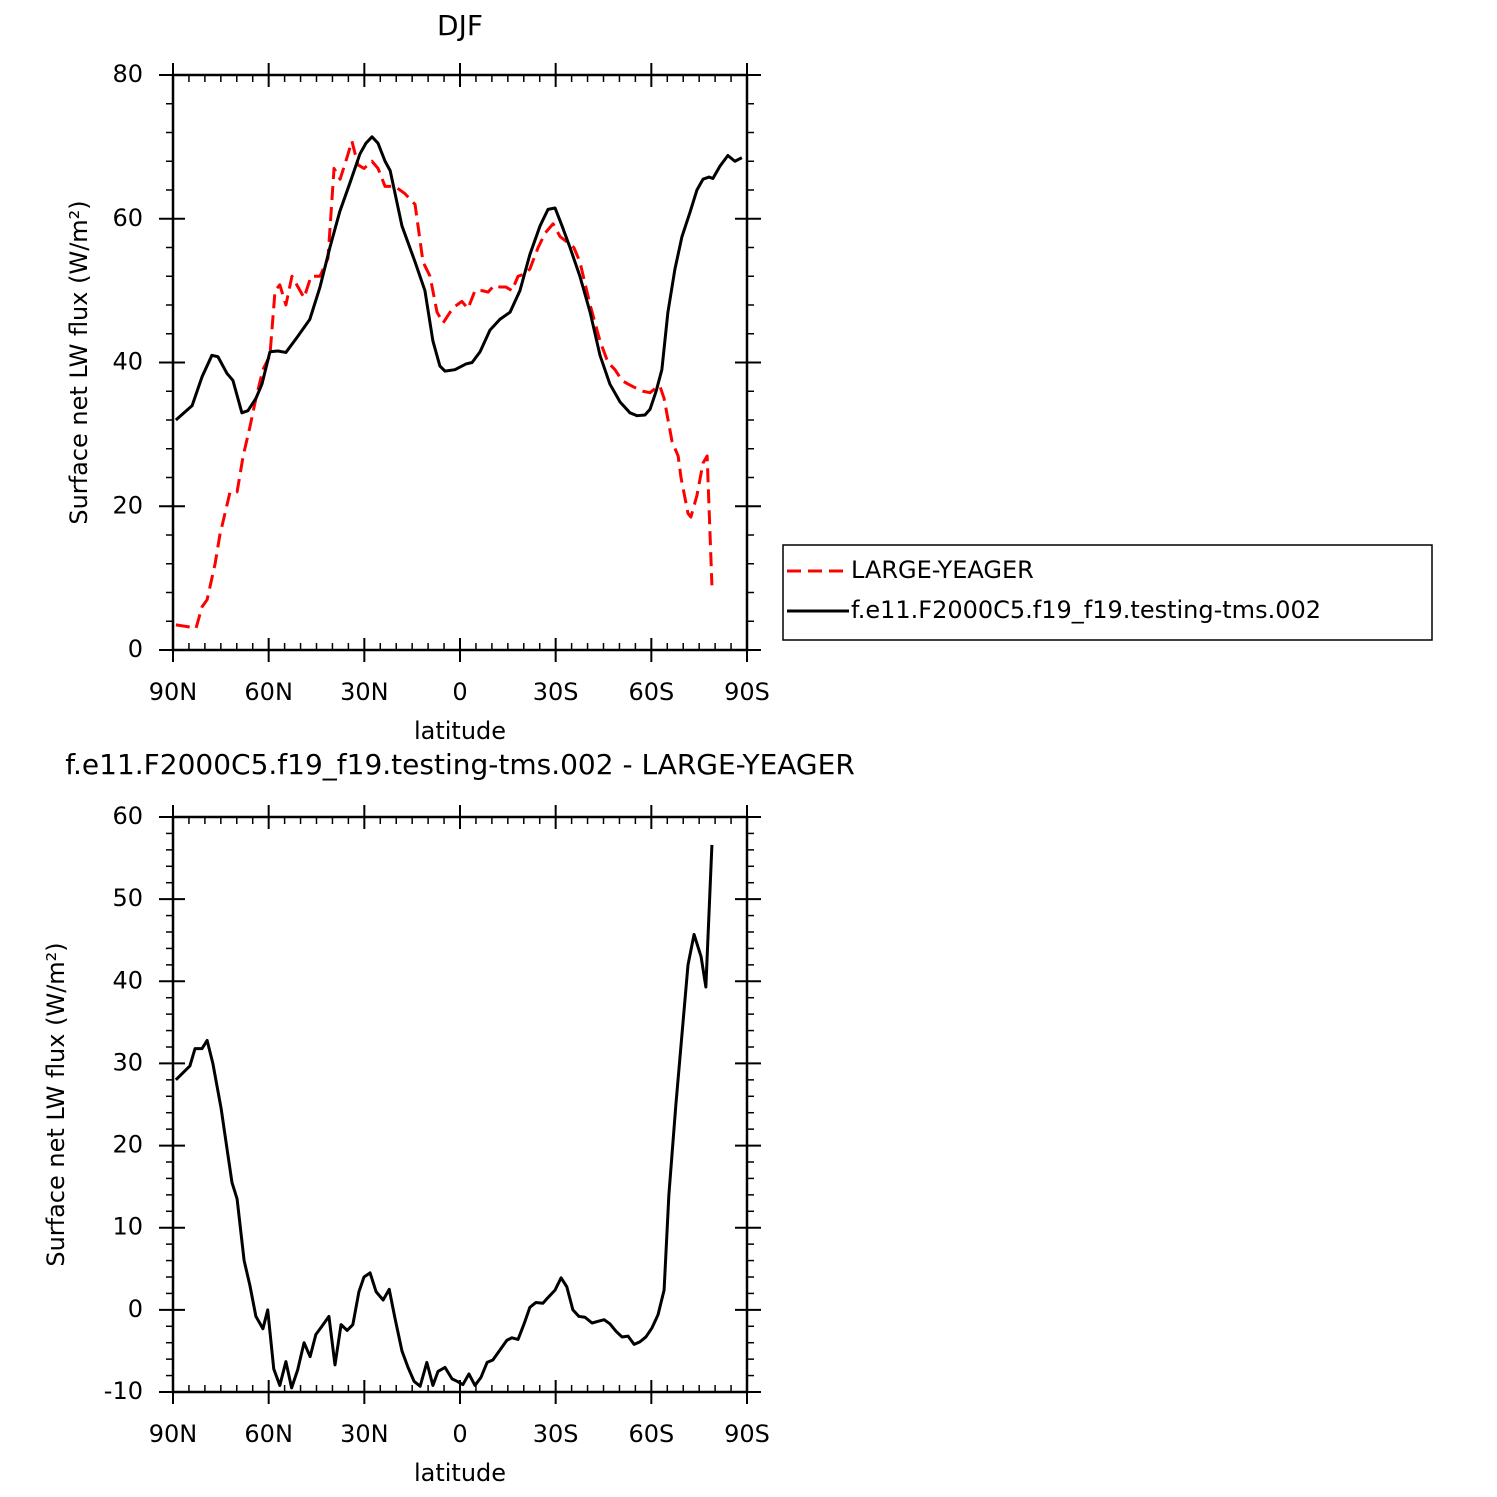  I want to click on y-tick-label: -10, so click(123, 1391).